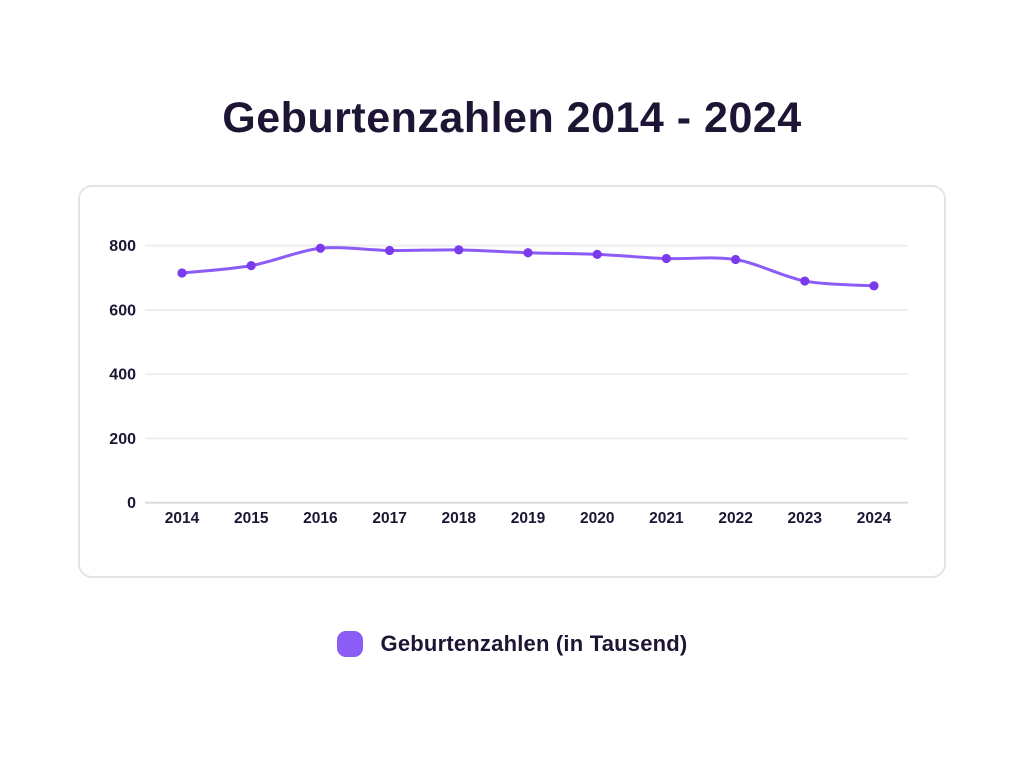 The image size is (1024, 768). Describe the element at coordinates (534, 643) in the screenshot. I see `legend-label: Geburtenzahlen (in Tausend)` at that location.